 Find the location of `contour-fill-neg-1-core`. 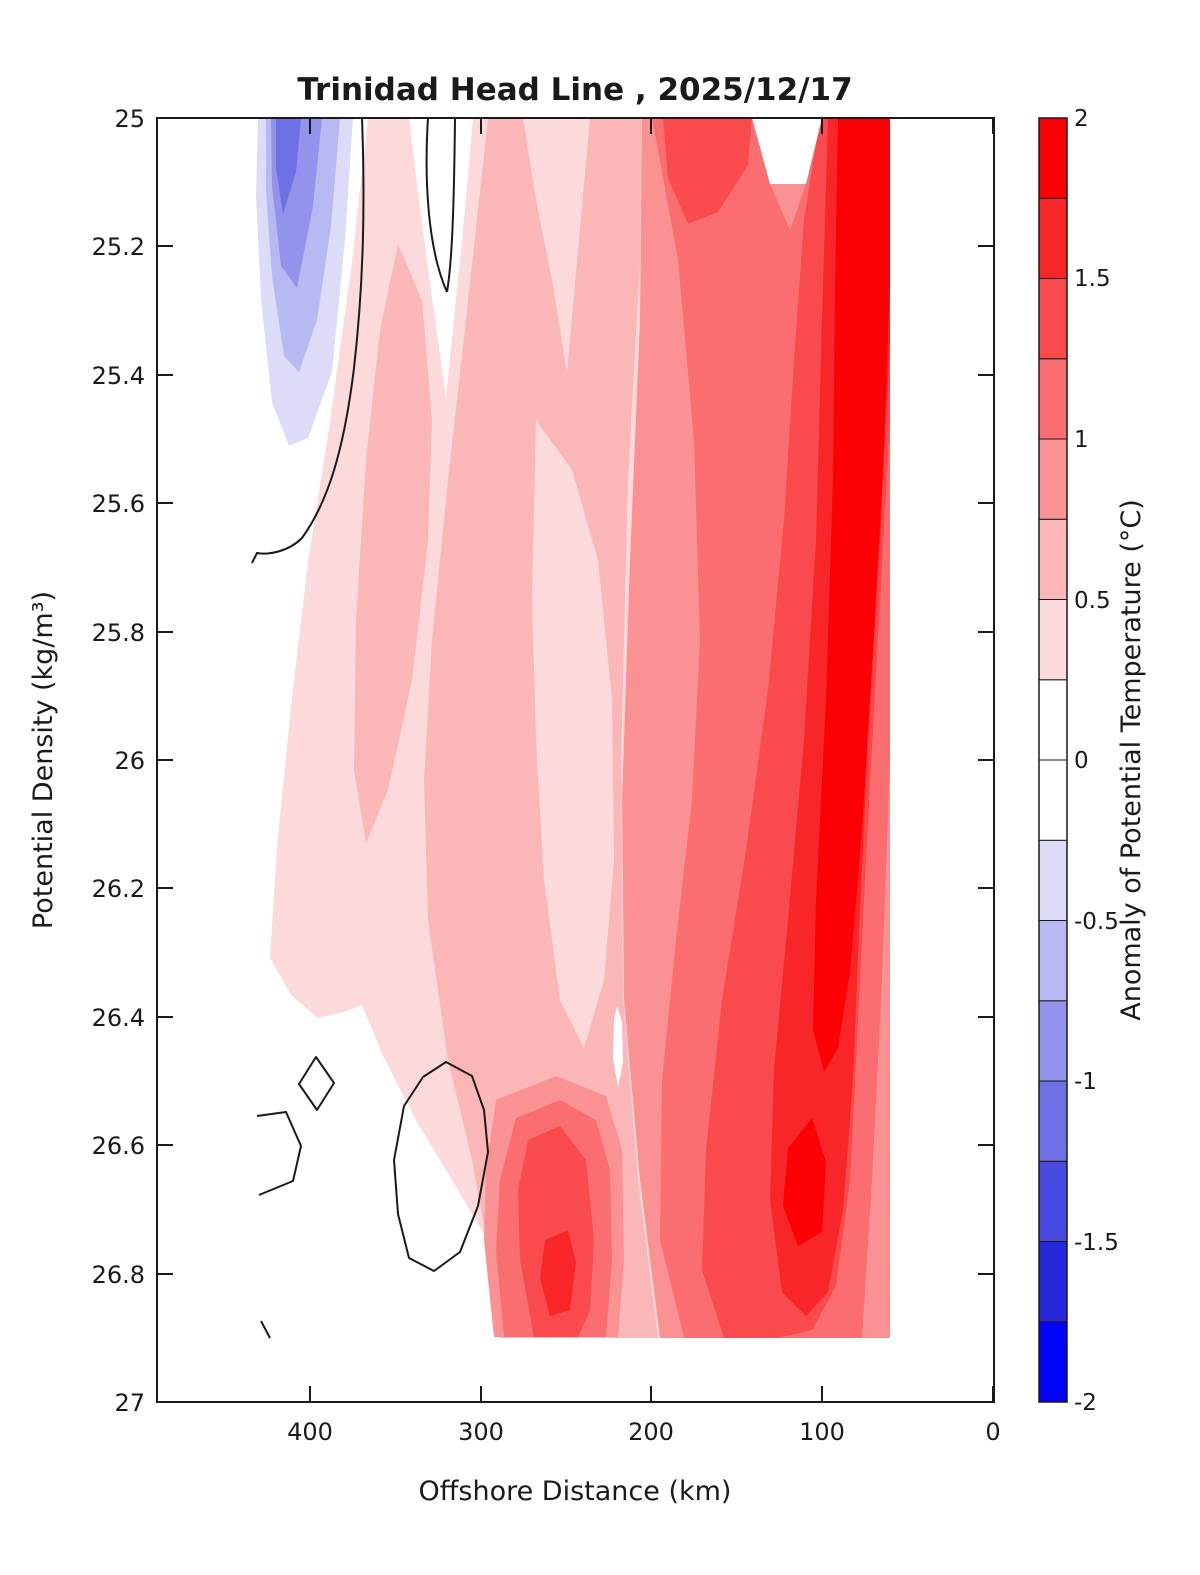

contour-fill-neg-1-core is located at coordinates (288, 166).